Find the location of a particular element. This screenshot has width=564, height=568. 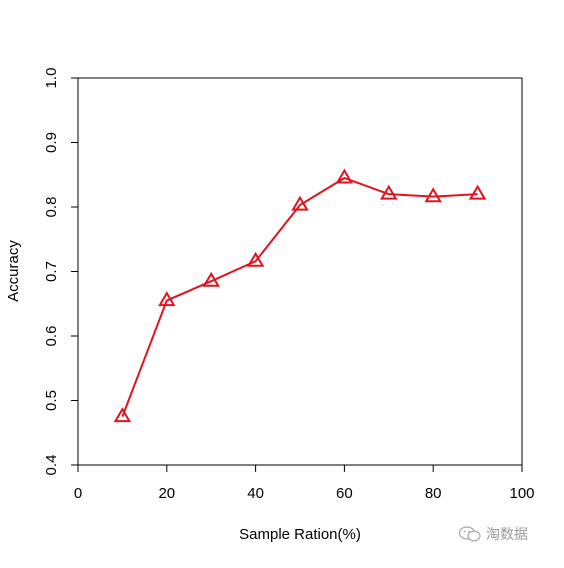

watermark-text: 淘数据 is located at coordinates (507, 535).